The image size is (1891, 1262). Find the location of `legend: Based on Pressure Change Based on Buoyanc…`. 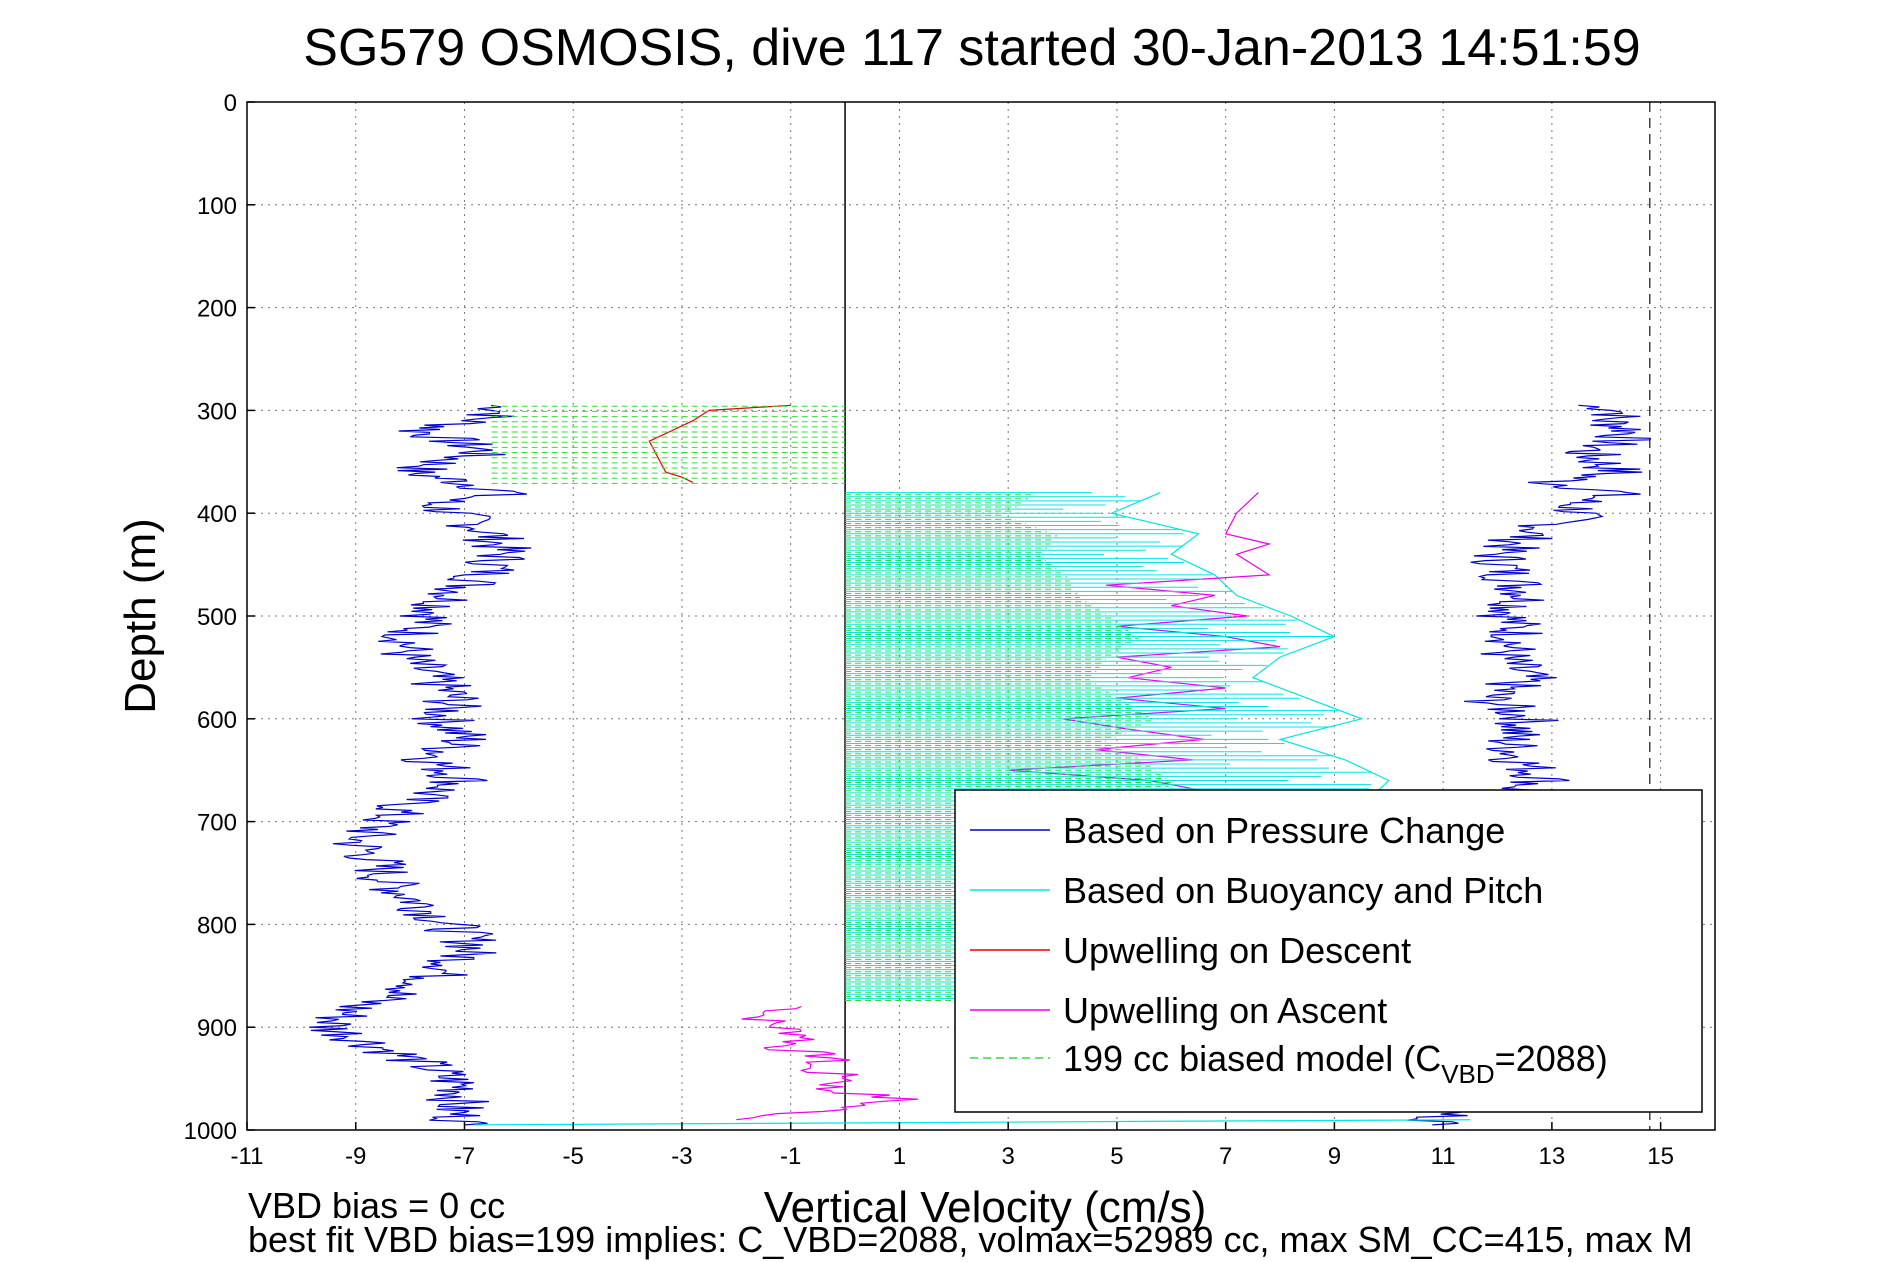

legend: Based on Pressure Change Based on Buoyanc… is located at coordinates (1328, 951).